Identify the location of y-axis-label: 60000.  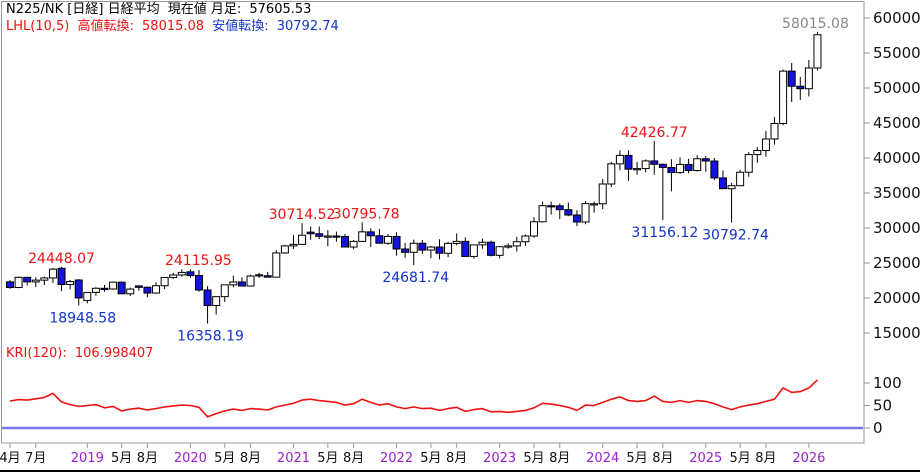
(896, 18).